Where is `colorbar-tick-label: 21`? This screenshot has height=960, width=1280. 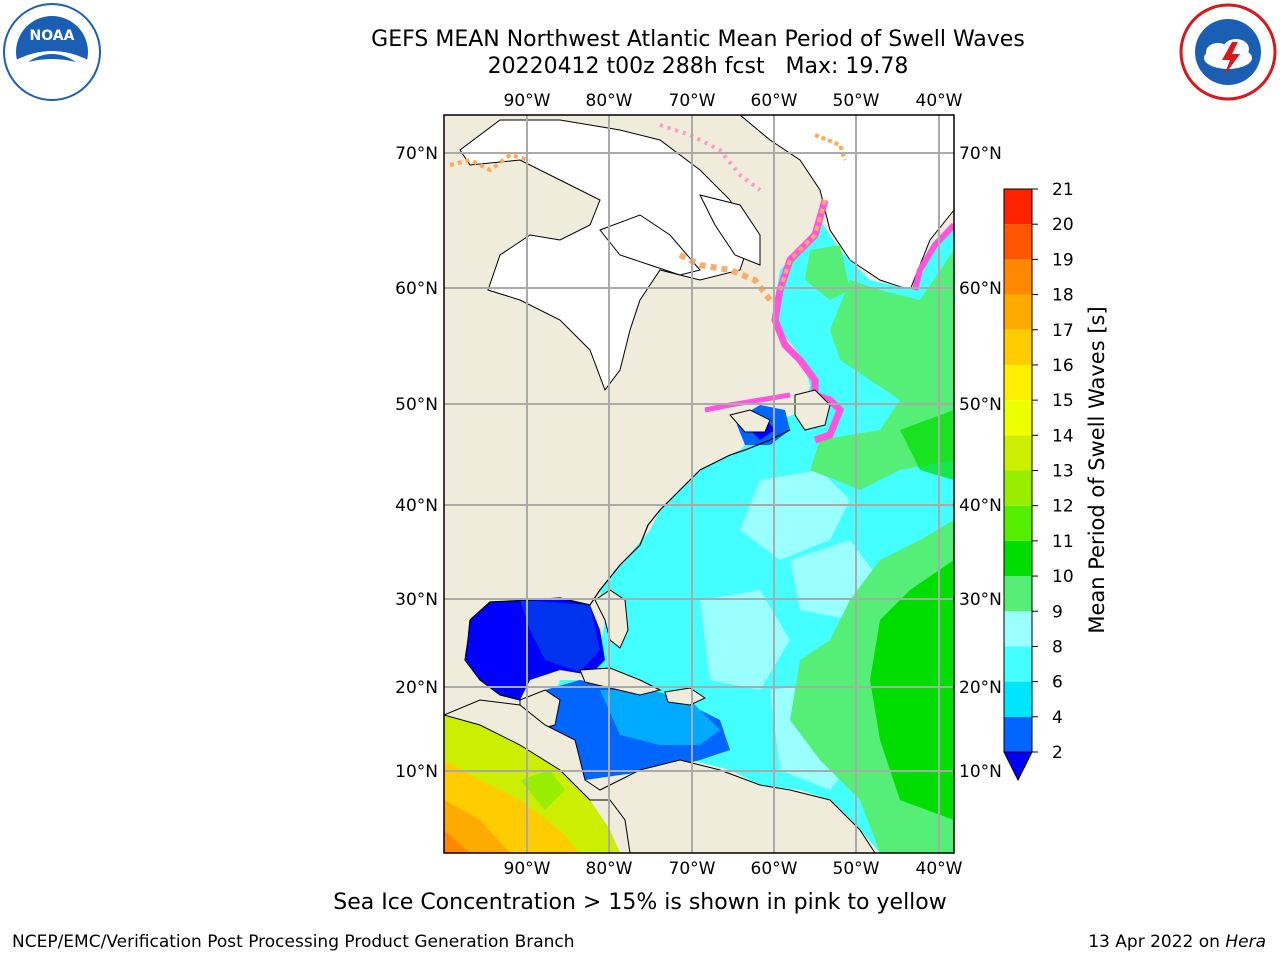 colorbar-tick-label: 21 is located at coordinates (1063, 190).